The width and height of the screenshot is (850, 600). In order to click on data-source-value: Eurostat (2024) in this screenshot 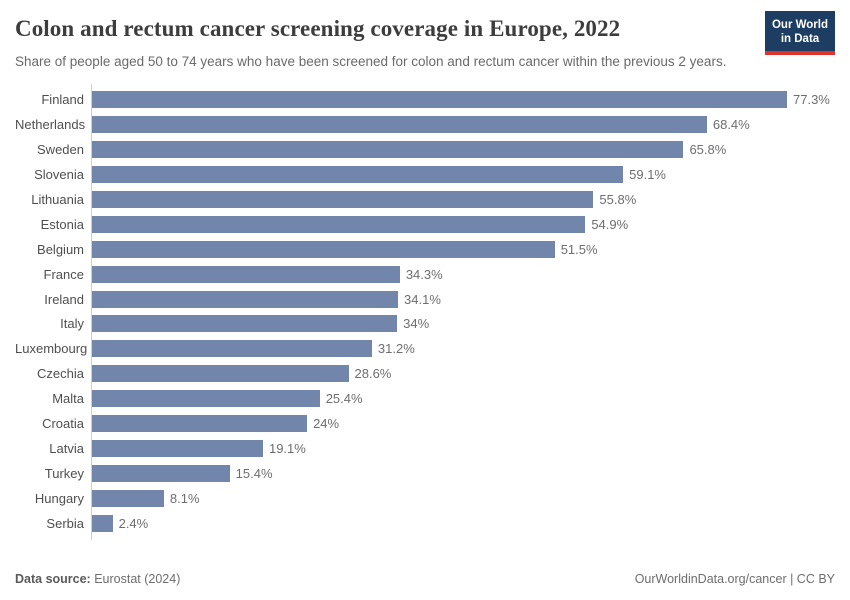, I will do `click(135, 579)`.